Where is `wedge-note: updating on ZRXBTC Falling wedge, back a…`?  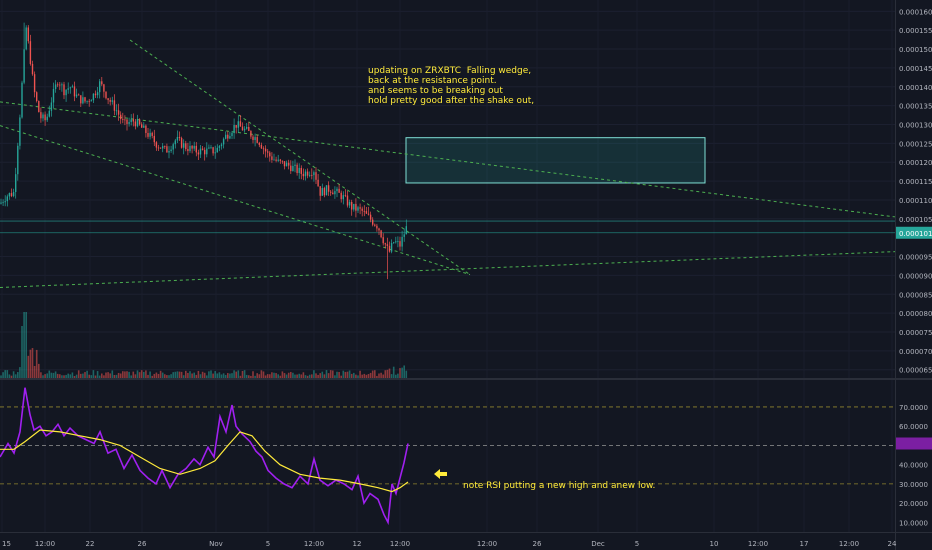 wedge-note: updating on ZRXBTC Falling wedge, back a… is located at coordinates (451, 86).